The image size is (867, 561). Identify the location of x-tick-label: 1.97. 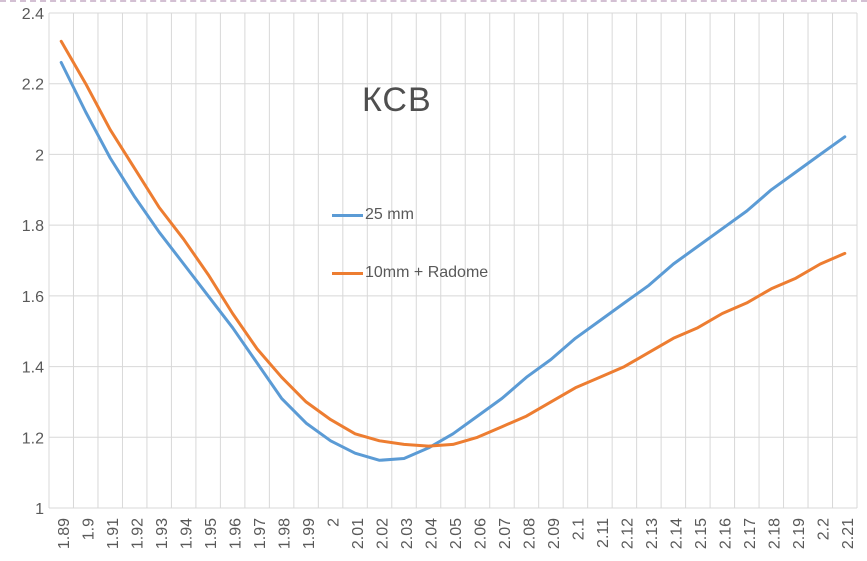
(260, 533).